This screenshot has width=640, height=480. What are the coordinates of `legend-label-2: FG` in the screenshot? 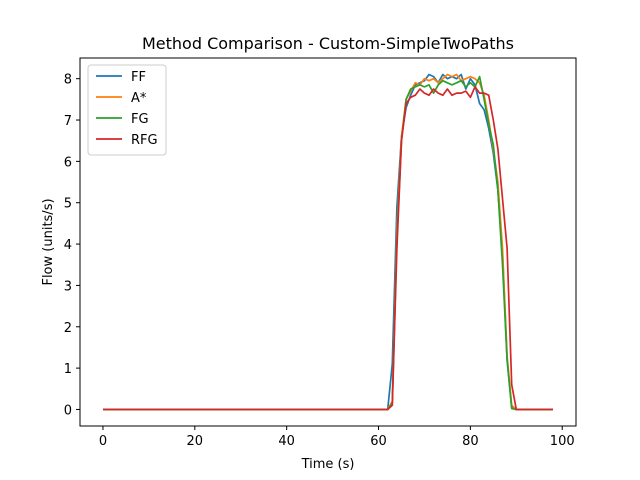 It's located at (140, 119).